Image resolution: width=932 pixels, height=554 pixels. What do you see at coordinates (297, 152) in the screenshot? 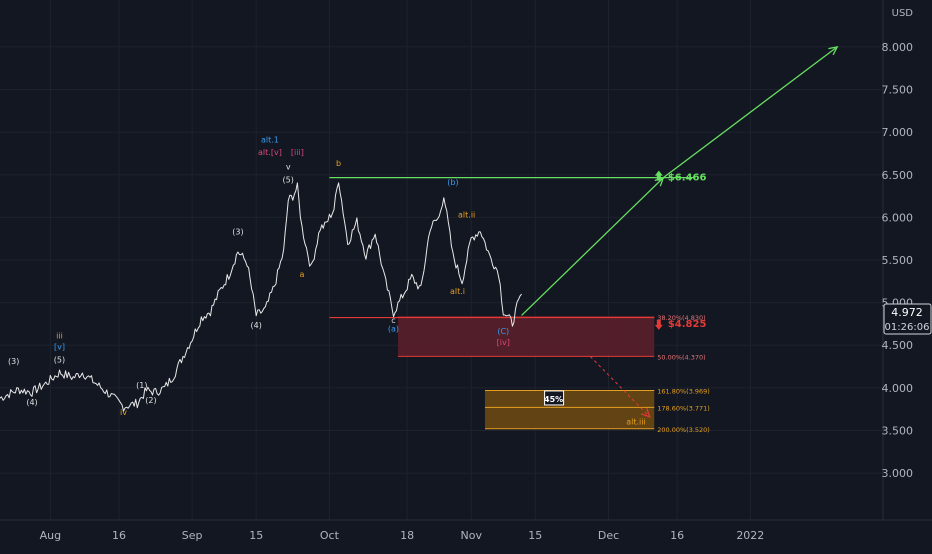
I see `wave-label: [iii]` at bounding box center [297, 152].